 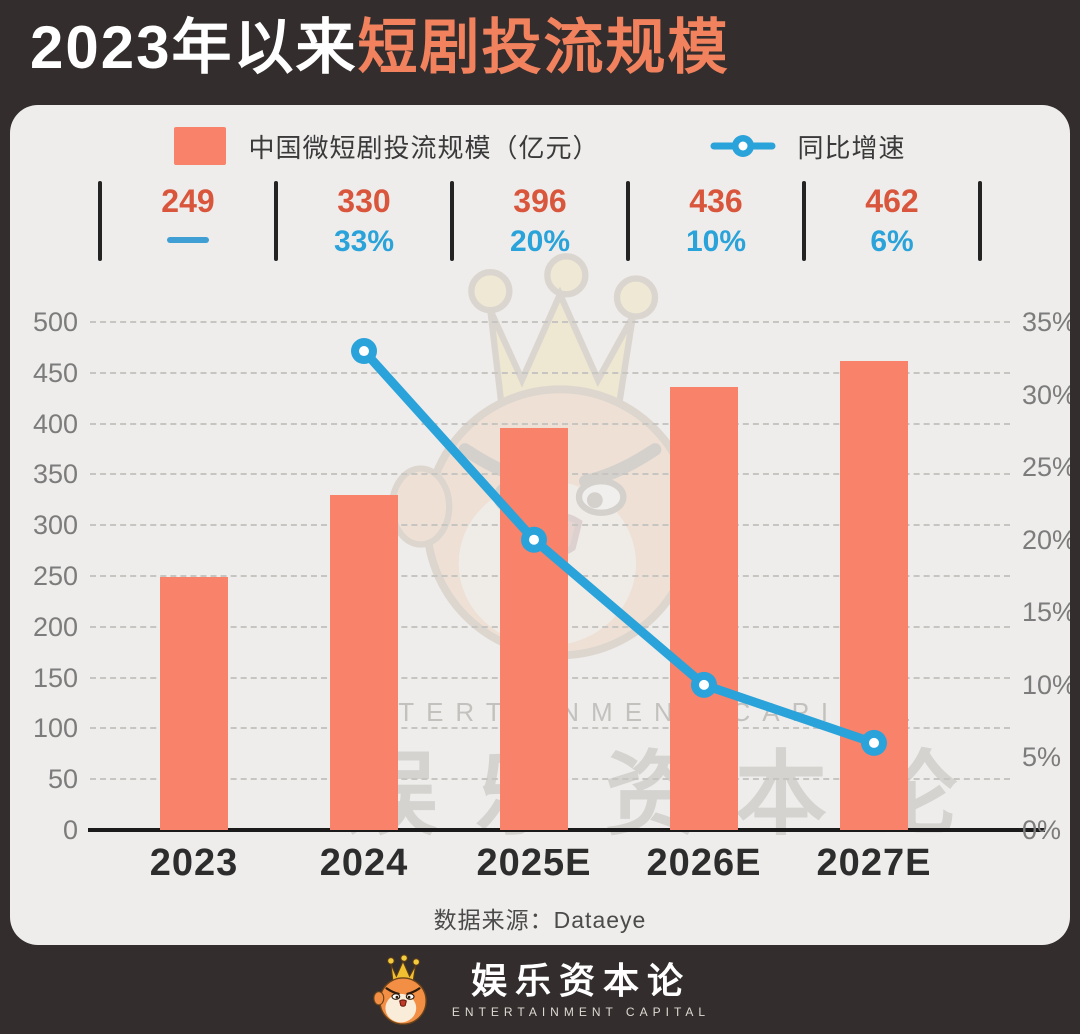 I want to click on y-axis-left-tick: 50, so click(x=62, y=779).